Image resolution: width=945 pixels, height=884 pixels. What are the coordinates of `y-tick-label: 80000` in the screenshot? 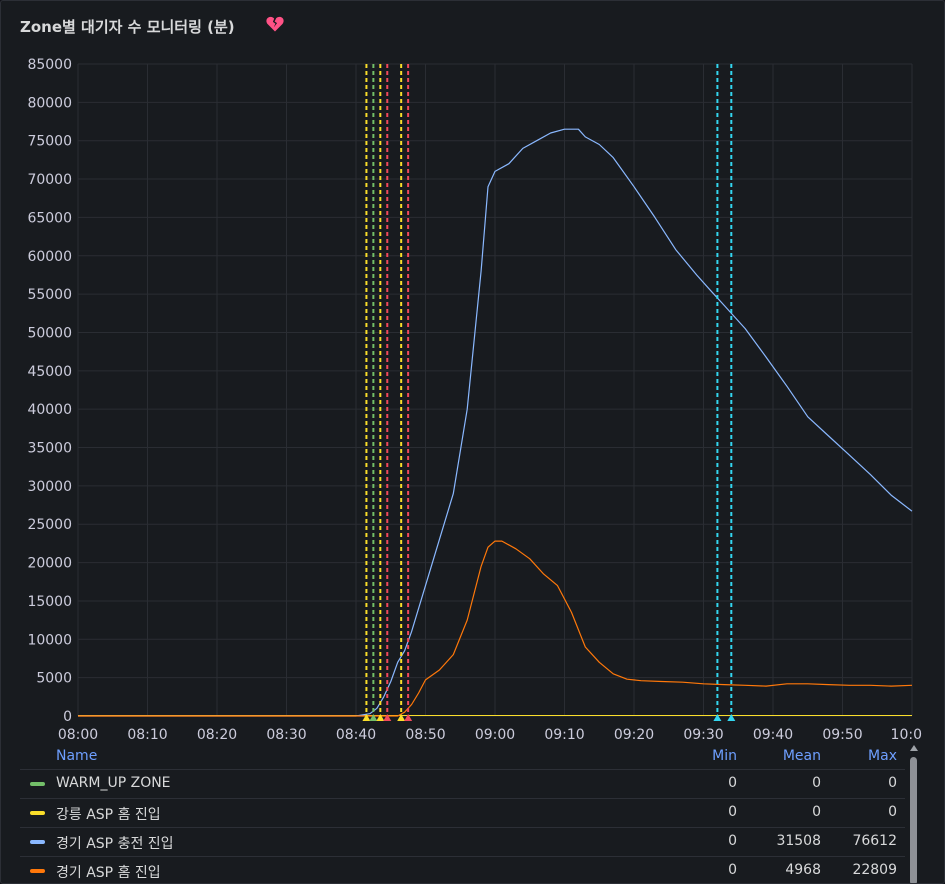 It's located at (49, 103).